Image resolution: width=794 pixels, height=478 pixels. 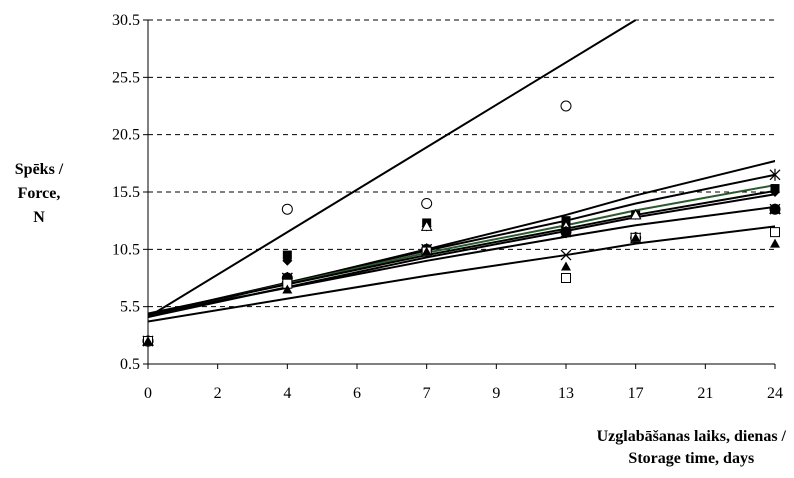 I want to click on x-tick-label: 2, so click(x=218, y=393).